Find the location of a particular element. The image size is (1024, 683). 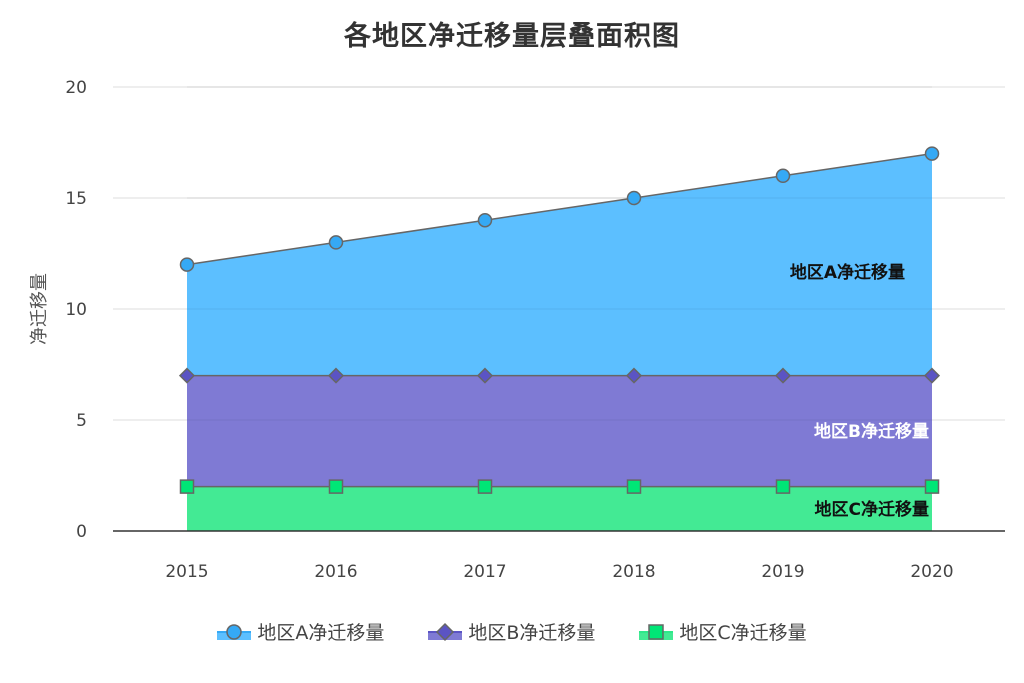

legend-label: 地区B净迁移量 is located at coordinates (532, 633).